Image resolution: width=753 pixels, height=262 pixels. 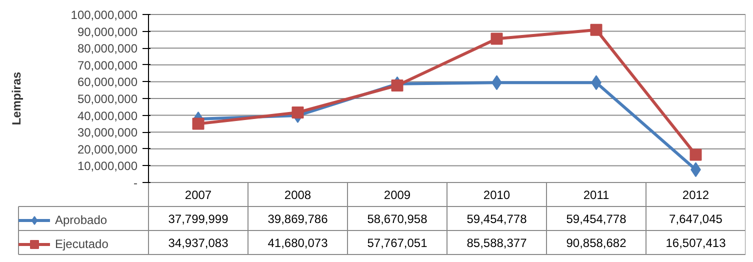 I want to click on y-tick-label: 20,000,000, so click(x=107, y=149).